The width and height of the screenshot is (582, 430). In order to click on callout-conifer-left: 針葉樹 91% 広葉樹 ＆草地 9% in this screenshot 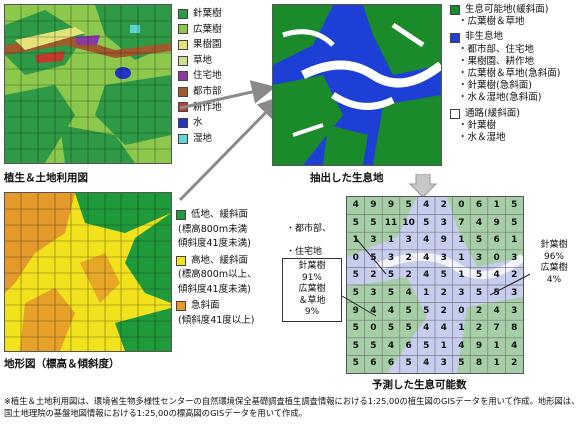, I will do `click(312, 290)`.